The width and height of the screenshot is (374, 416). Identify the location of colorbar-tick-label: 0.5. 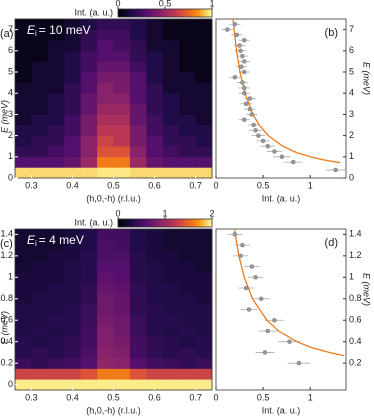
(165, 4).